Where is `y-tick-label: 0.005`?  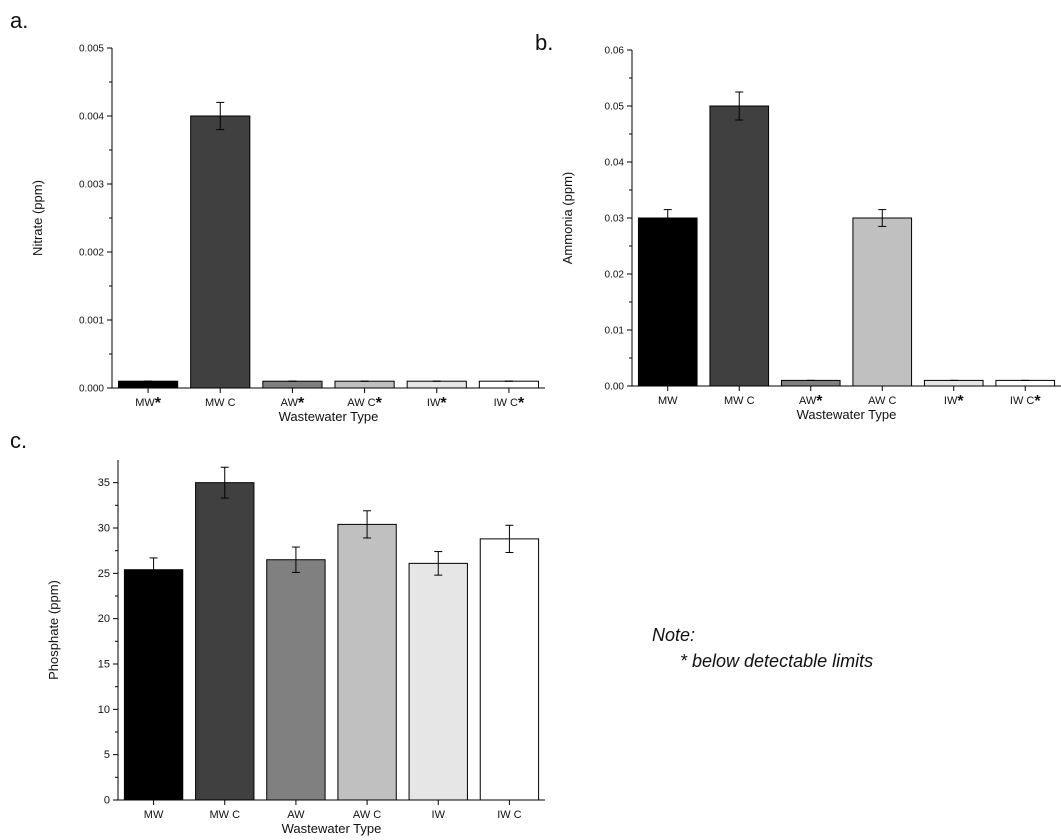
y-tick-label: 0.005 is located at coordinates (91, 49).